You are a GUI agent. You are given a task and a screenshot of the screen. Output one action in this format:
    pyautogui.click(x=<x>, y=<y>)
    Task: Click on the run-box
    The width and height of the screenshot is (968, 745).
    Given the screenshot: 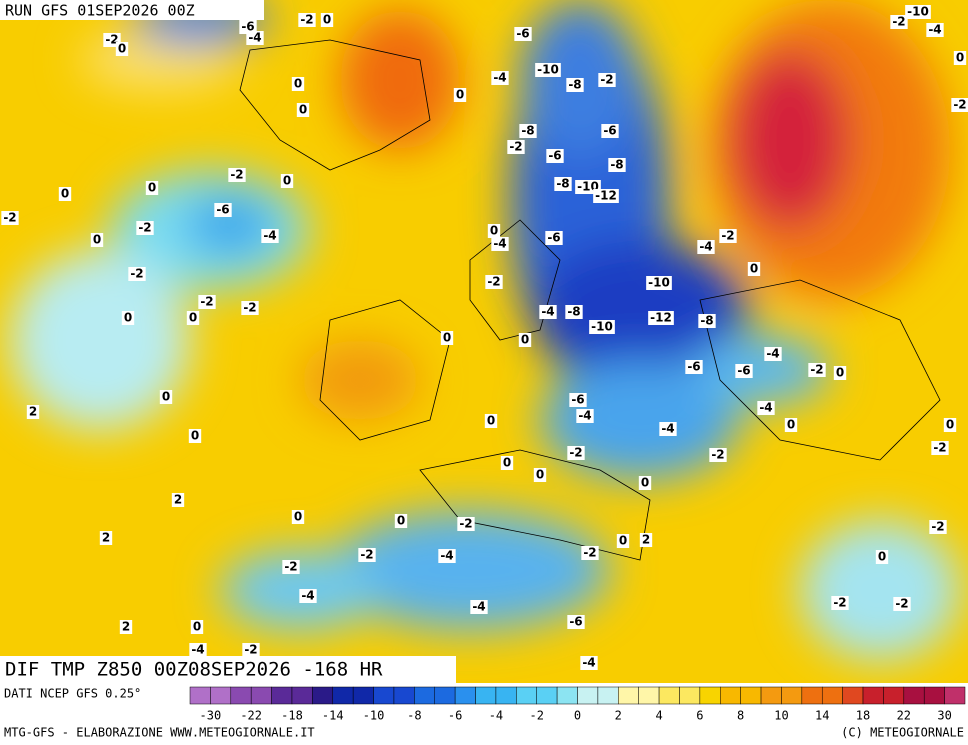 What is the action you would take?
    pyautogui.click(x=132, y=10)
    